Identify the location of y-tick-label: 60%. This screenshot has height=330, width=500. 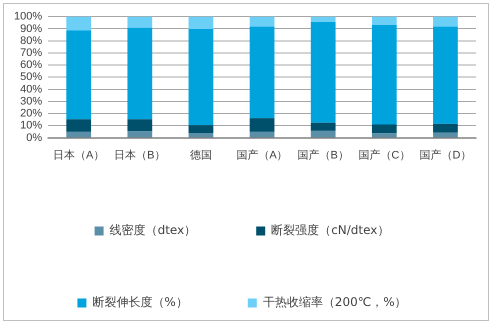
(31, 65).